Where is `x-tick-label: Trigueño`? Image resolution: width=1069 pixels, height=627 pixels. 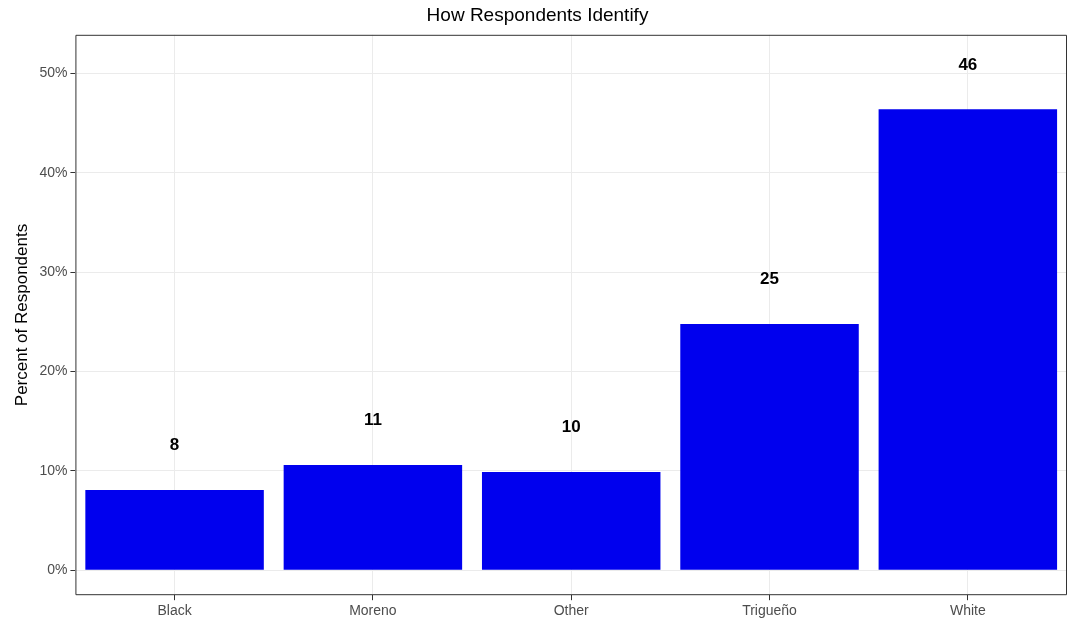 x-tick-label: Trigueño is located at coordinates (770, 610).